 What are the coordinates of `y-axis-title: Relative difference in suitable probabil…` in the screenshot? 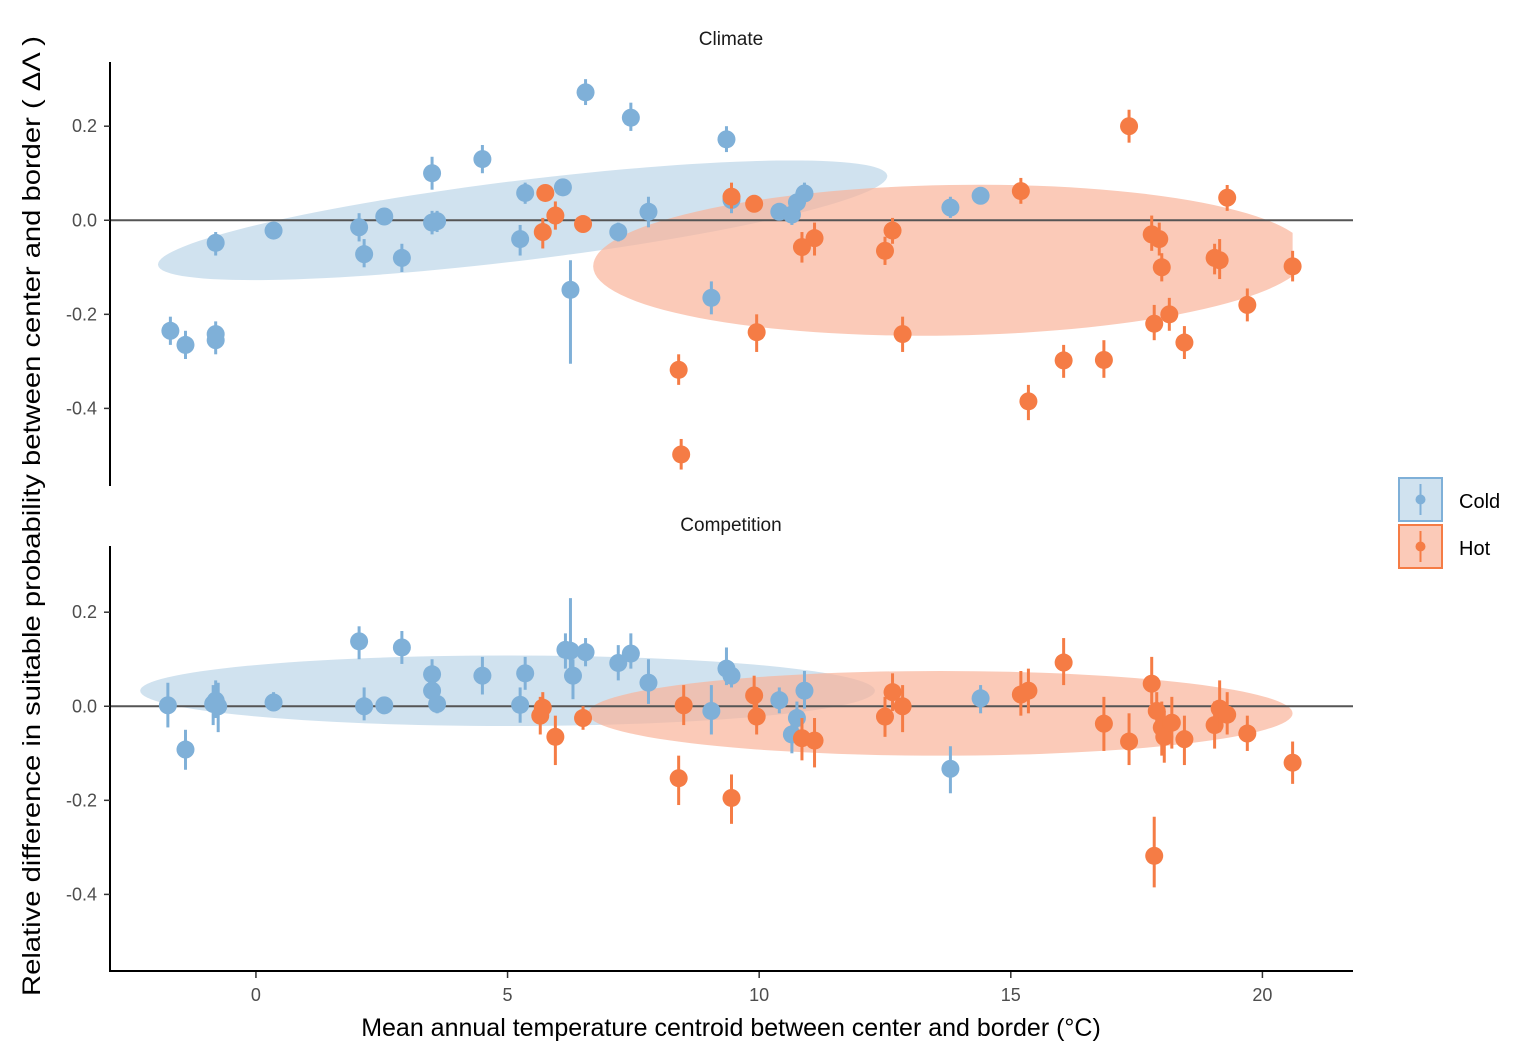 It's located at (32, 516).